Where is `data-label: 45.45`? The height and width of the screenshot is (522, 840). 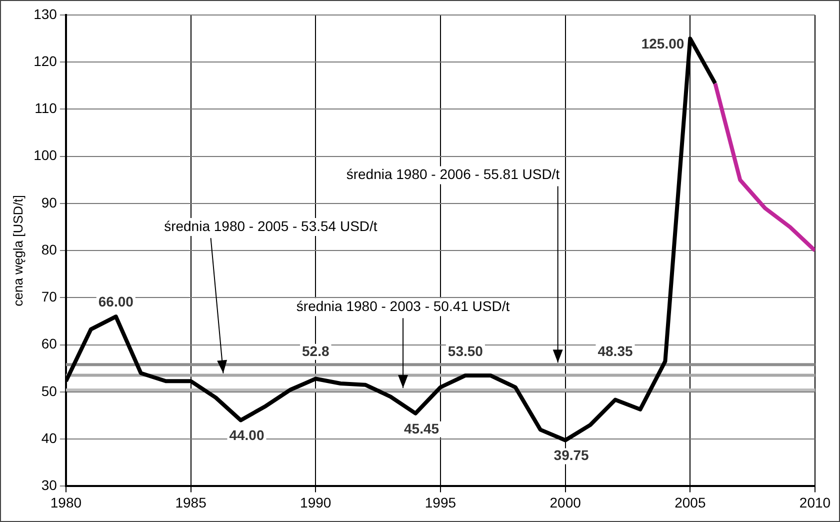 data-label: 45.45 is located at coordinates (422, 428).